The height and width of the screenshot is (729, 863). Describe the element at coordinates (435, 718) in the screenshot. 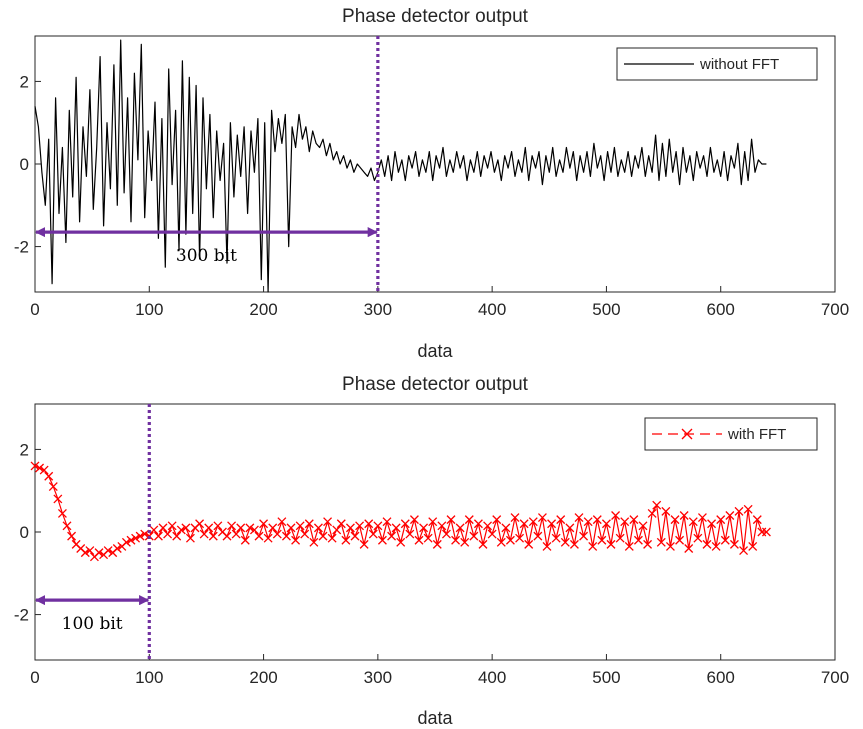

I see `x-axis-label: data` at that location.